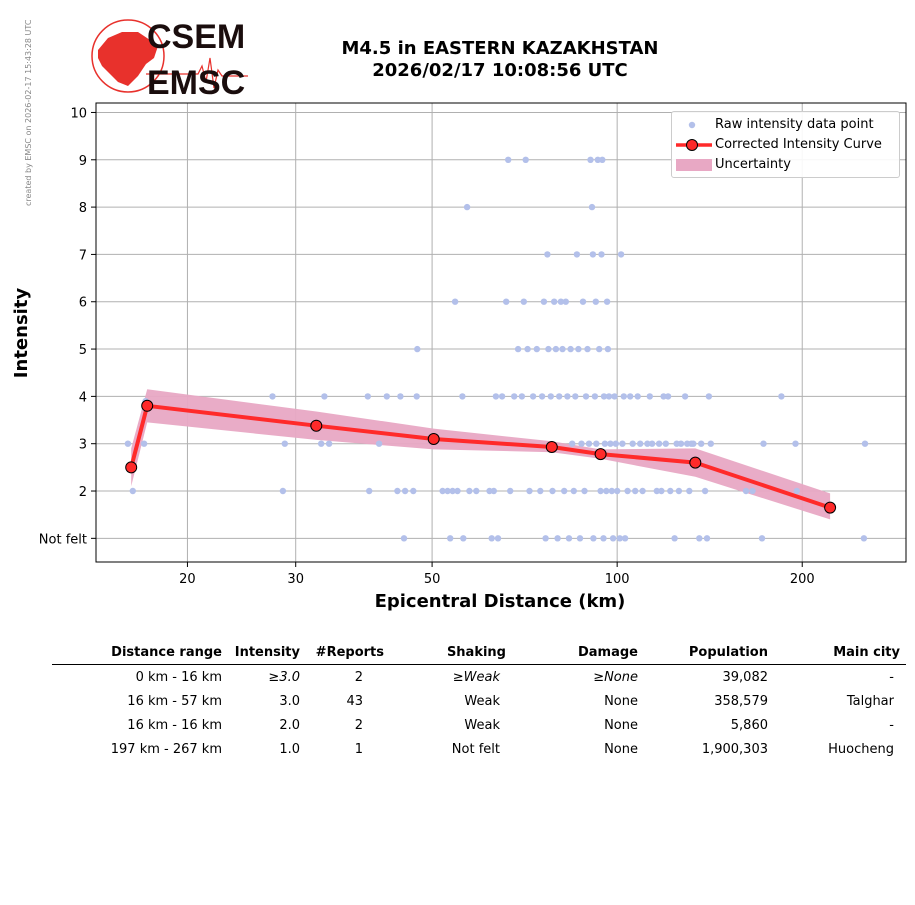 Image resolution: width=915 pixels, height=905 pixels. What do you see at coordinates (83, 350) in the screenshot?
I see `y-tick-label: 5` at bounding box center [83, 350].